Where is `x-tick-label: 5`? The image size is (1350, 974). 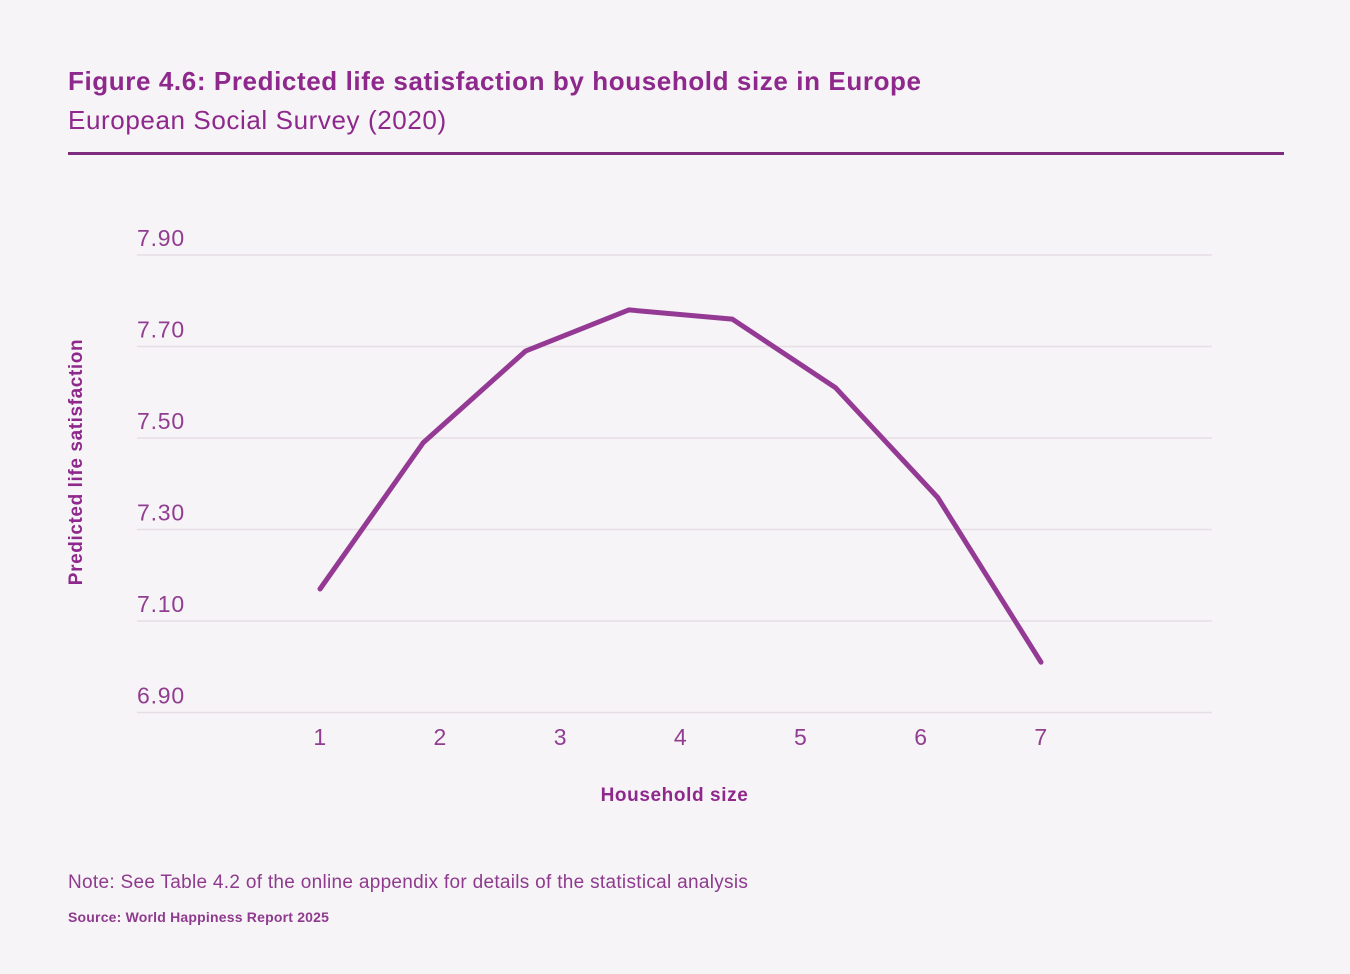
x-tick-label: 5 is located at coordinates (800, 737).